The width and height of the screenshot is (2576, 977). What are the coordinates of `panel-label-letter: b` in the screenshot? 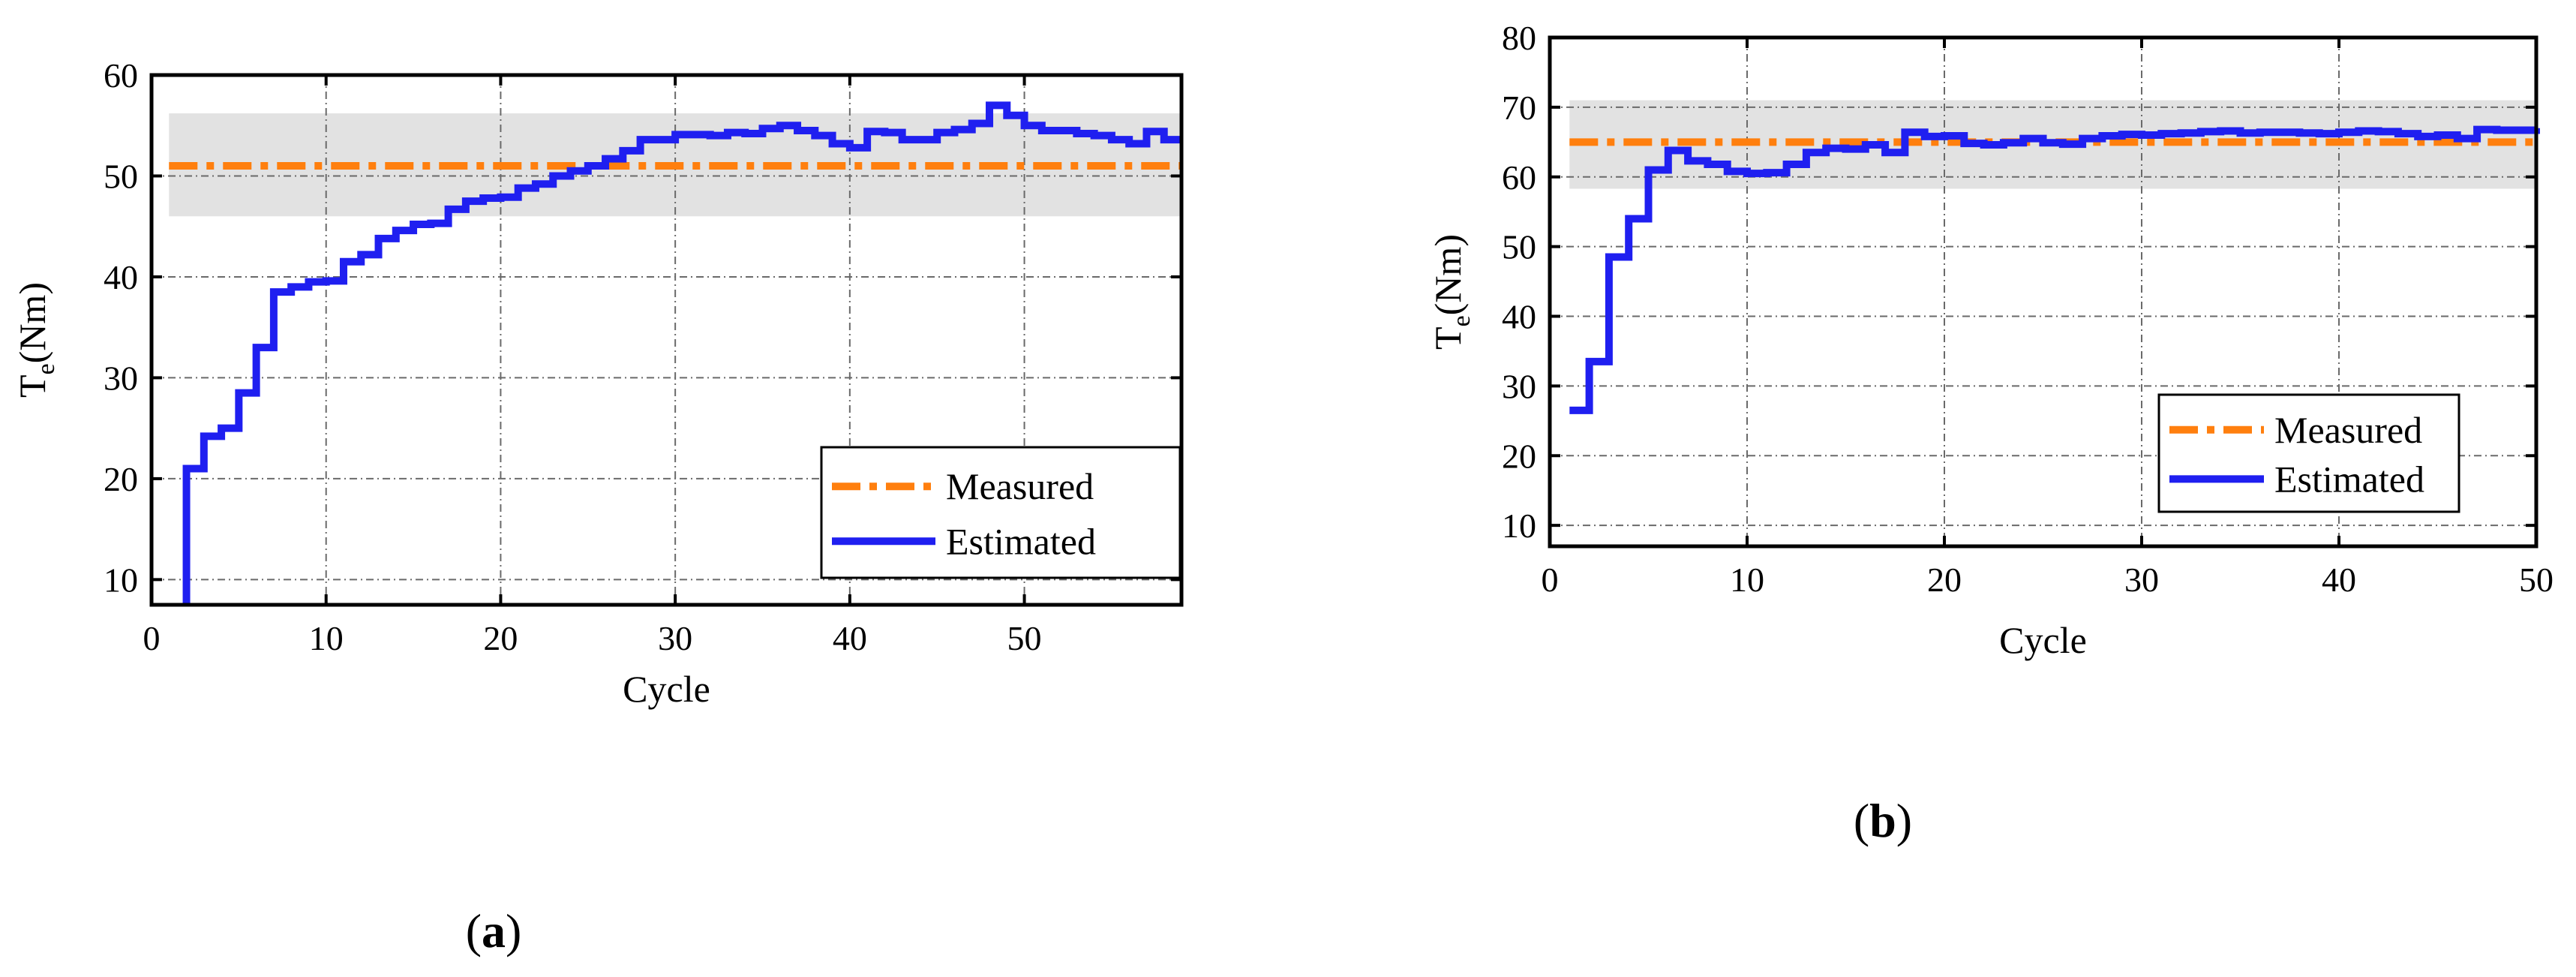 It's located at (1882, 820).